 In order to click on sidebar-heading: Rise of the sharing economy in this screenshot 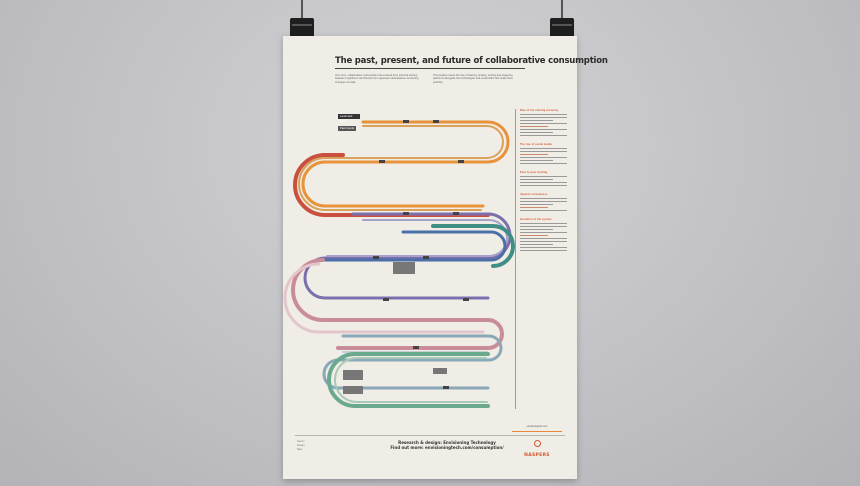, I will do `click(539, 110)`.